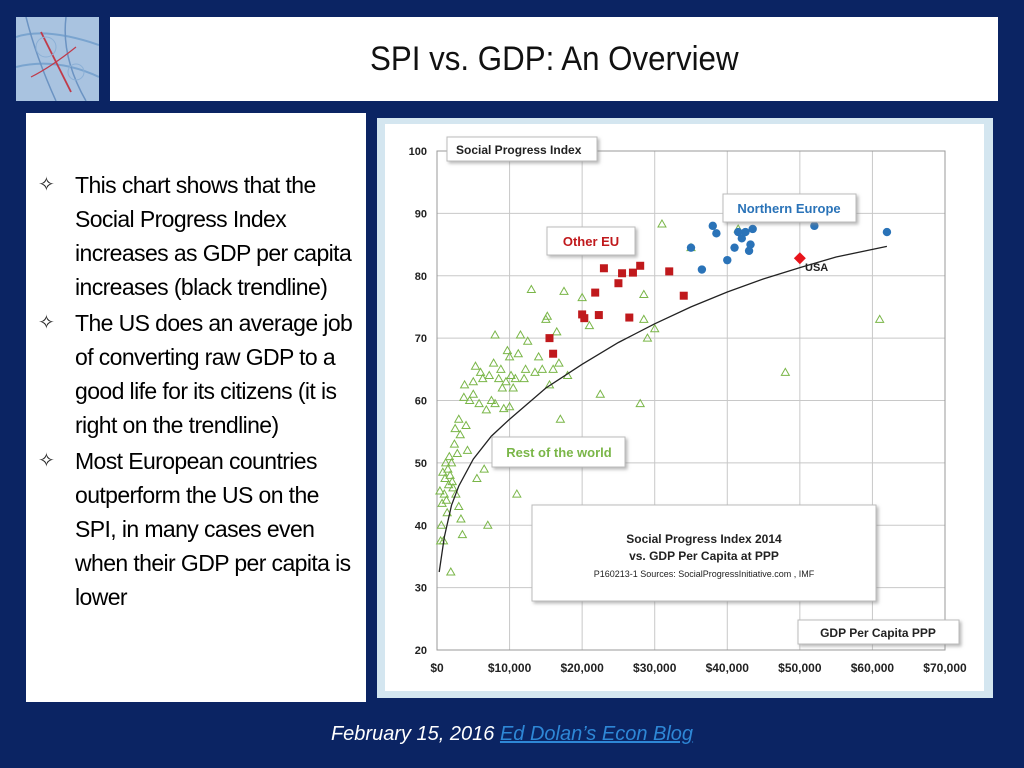 The image size is (1024, 768). What do you see at coordinates (421, 402) in the screenshot?
I see `y-tick-label: 60` at bounding box center [421, 402].